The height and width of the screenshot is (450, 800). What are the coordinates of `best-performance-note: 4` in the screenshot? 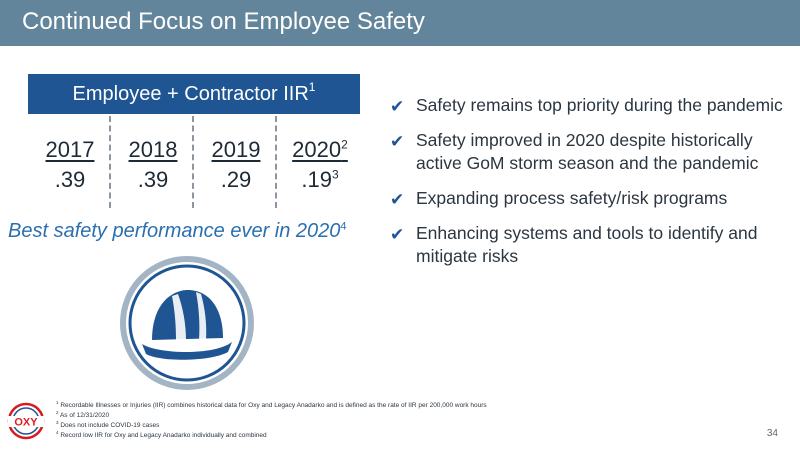 It's located at (343, 226).